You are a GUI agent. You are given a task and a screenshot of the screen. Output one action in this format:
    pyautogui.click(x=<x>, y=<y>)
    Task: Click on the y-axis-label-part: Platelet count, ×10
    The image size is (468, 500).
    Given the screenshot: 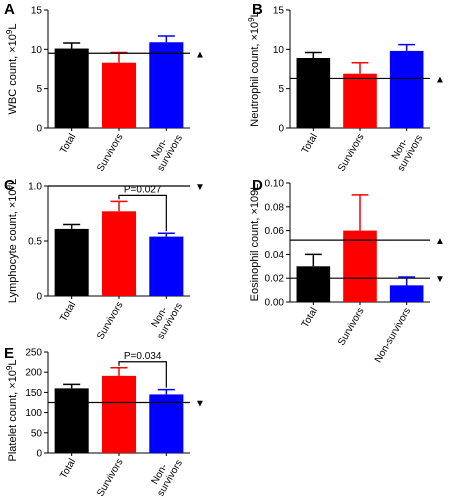 What is the action you would take?
    pyautogui.click(x=13, y=415)
    